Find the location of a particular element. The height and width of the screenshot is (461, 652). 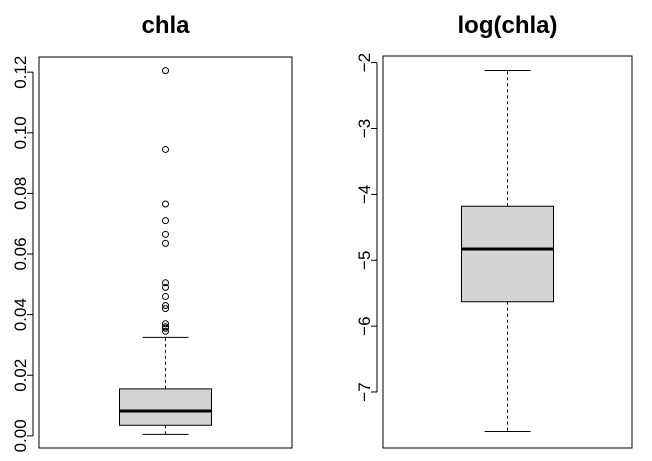

y-tick-label: −5 is located at coordinates (364, 260).